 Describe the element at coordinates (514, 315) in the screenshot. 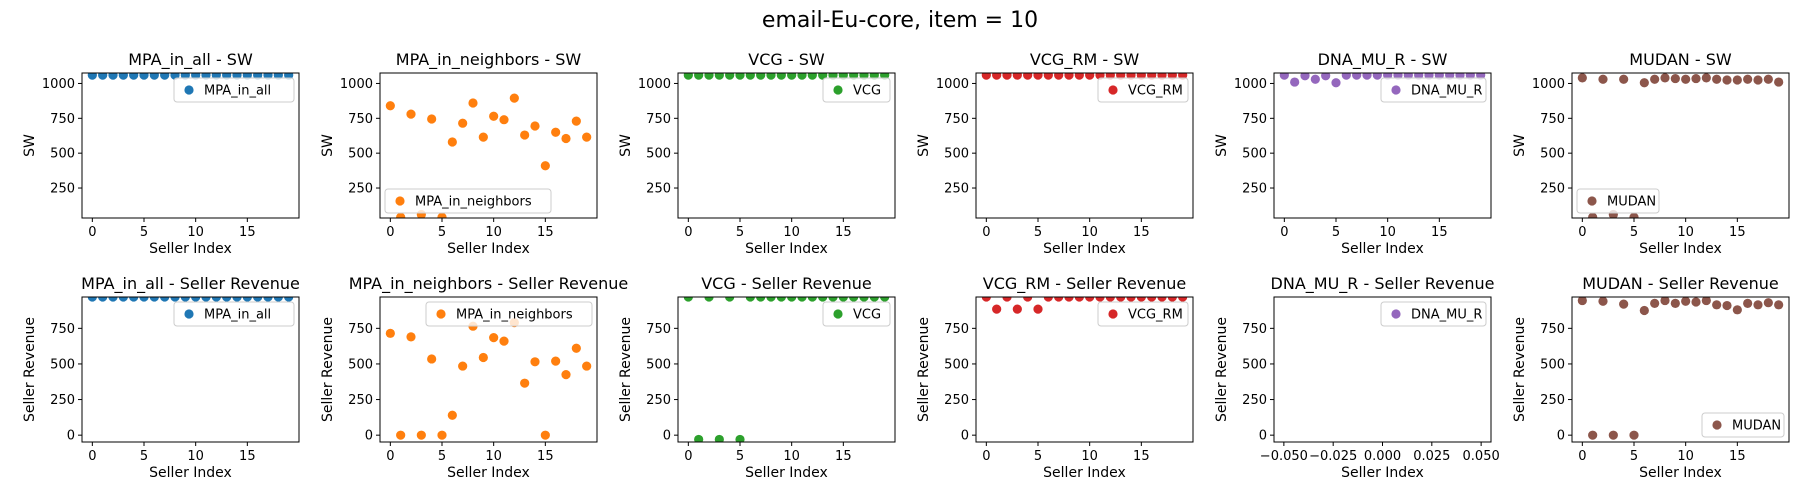

I see `legend-label: MPA_in_neighbors` at that location.